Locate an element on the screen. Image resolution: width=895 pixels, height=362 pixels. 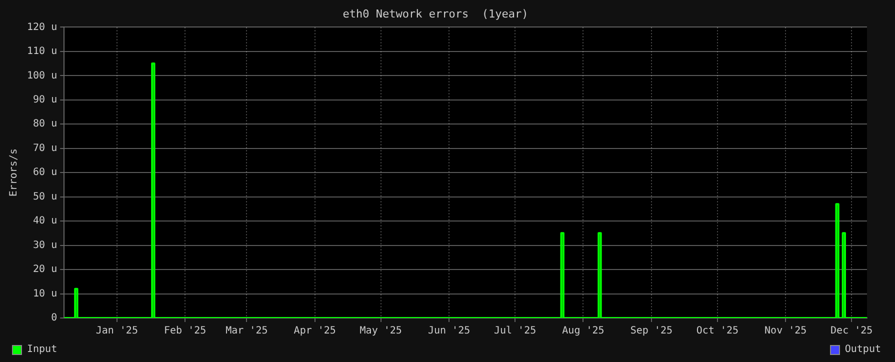
x-tick-label: Apr '25 is located at coordinates (315, 331).